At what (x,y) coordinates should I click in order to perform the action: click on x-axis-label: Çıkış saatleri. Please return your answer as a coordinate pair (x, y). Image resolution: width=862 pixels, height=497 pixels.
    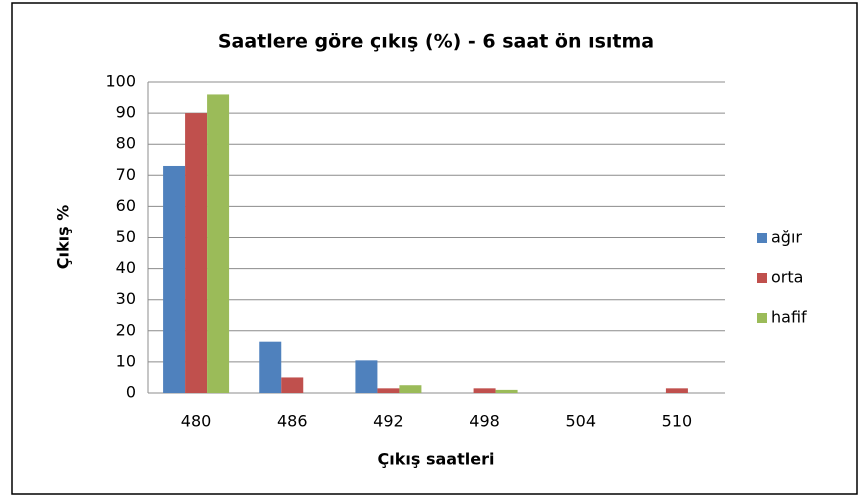
    Looking at the image, I should click on (436, 459).